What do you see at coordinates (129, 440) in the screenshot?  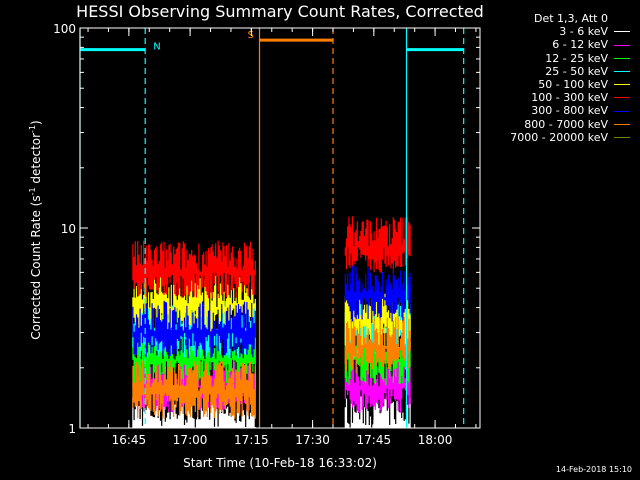 I see `x-tick-label-0: 16:45` at bounding box center [129, 440].